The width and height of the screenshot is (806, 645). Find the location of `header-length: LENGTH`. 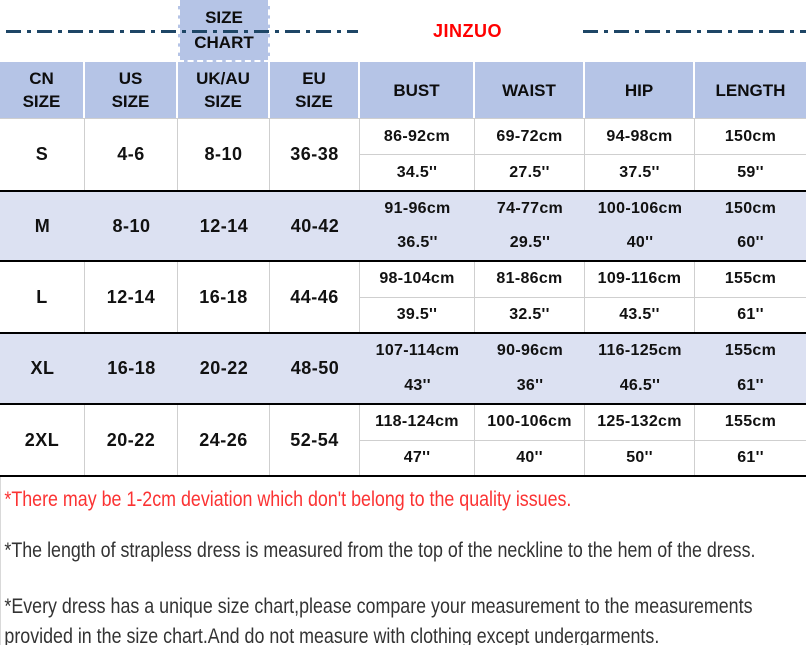

header-length: LENGTH is located at coordinates (750, 90).